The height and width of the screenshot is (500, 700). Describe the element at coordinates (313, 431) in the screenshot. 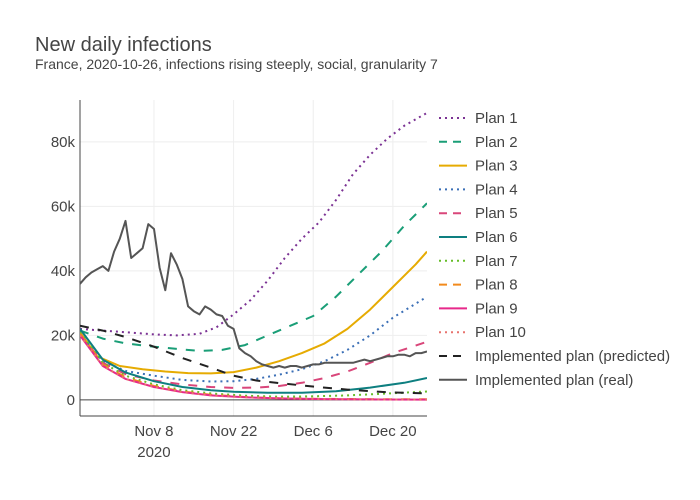

I see `x-tick-label: Dec 6` at that location.